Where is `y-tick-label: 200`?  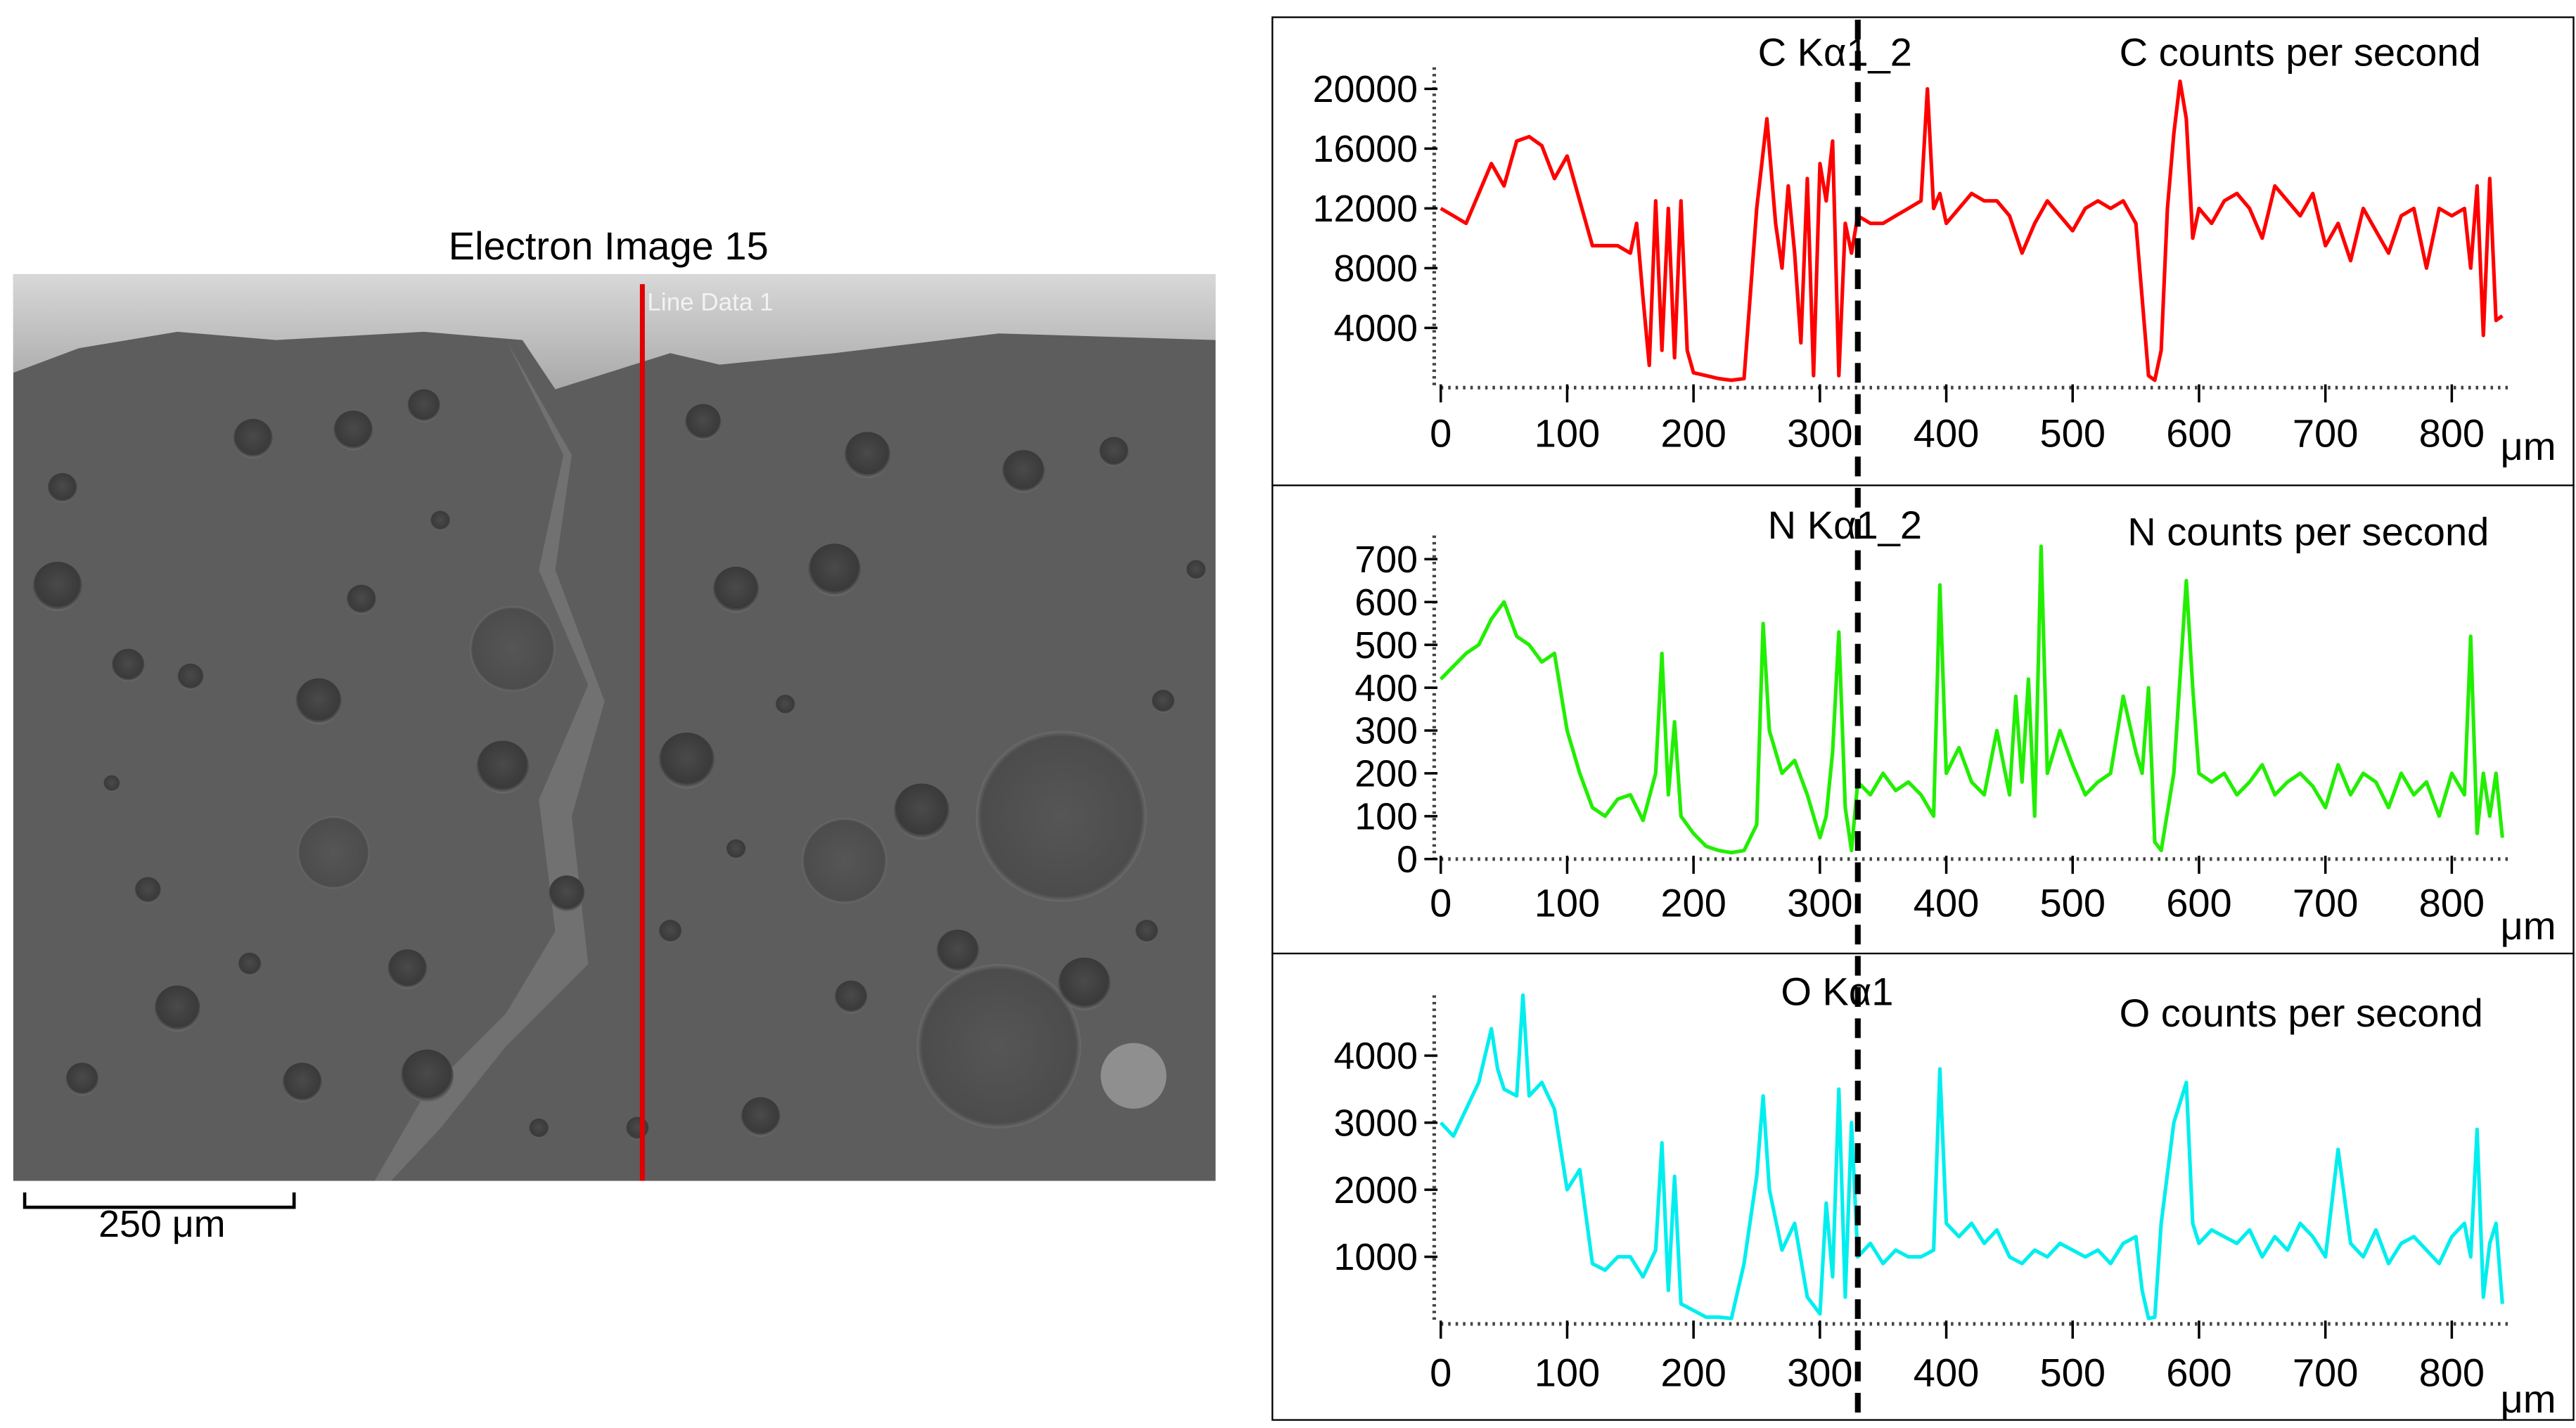 y-tick-label: 200 is located at coordinates (1386, 774).